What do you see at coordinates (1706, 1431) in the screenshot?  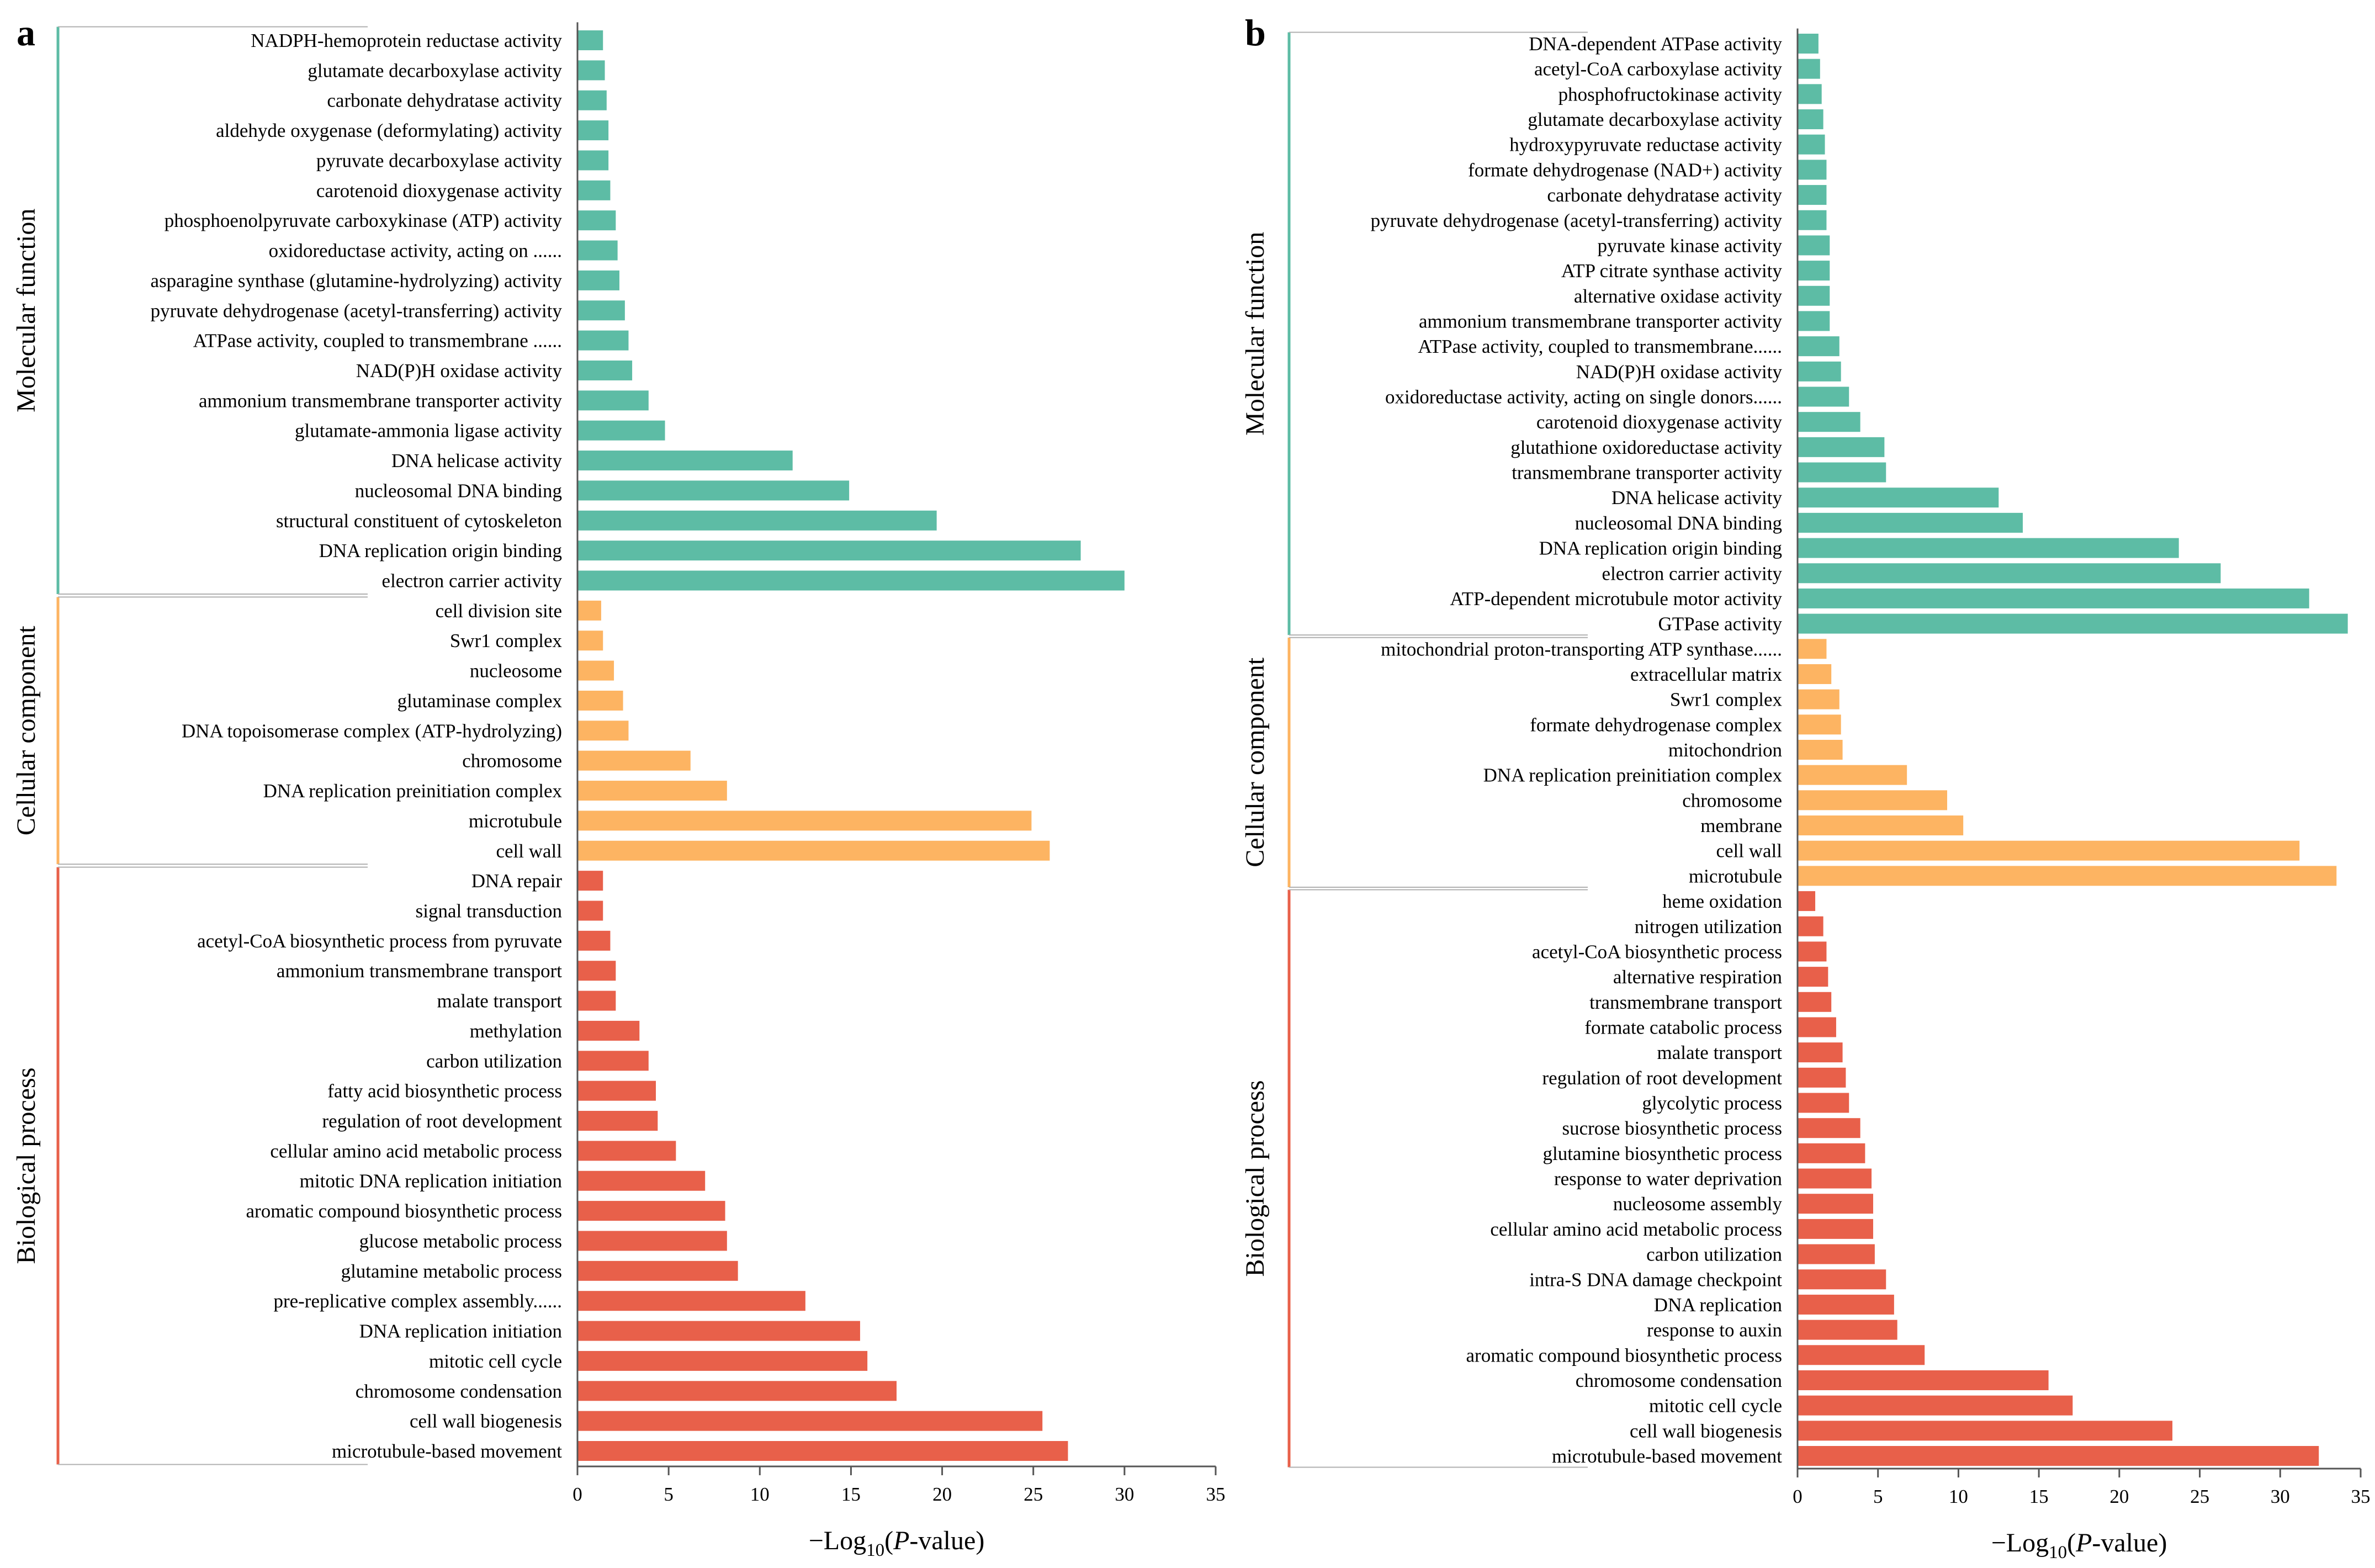 I see `category-label: cell wall biogenesis` at bounding box center [1706, 1431].